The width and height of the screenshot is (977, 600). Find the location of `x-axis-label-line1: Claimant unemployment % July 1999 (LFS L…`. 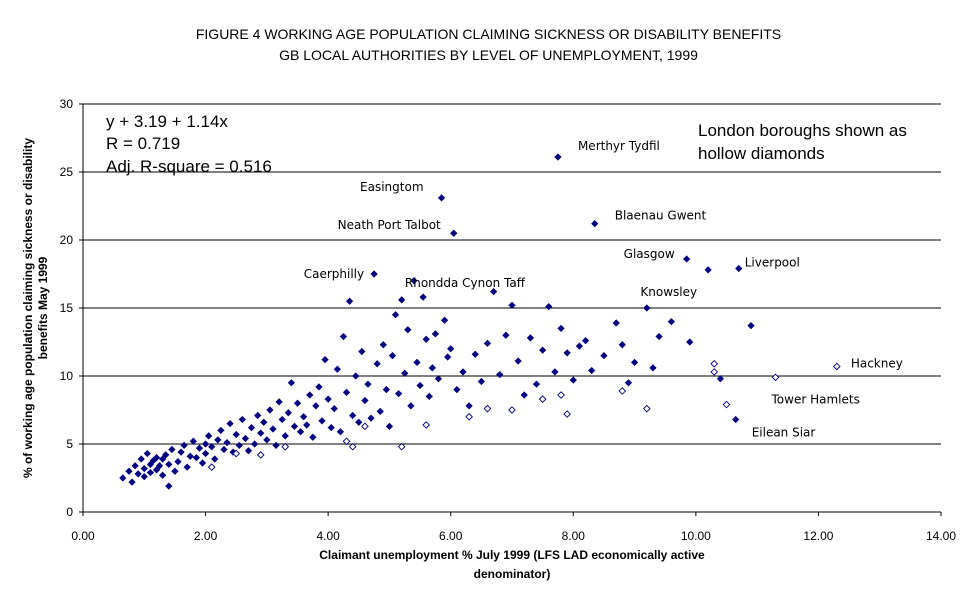

x-axis-label-line1: Claimant unemployment % July 1999 (LFS L… is located at coordinates (512, 555).